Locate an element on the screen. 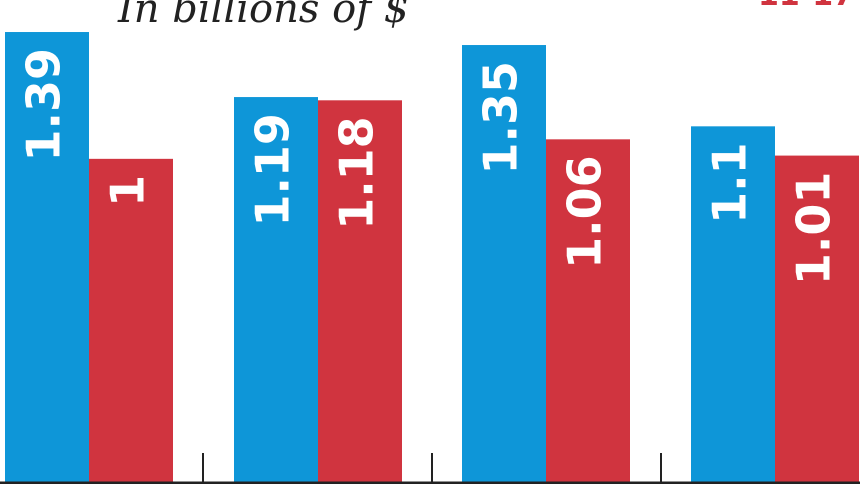  chart-subtitle: In billions of $ is located at coordinates (264, 16).